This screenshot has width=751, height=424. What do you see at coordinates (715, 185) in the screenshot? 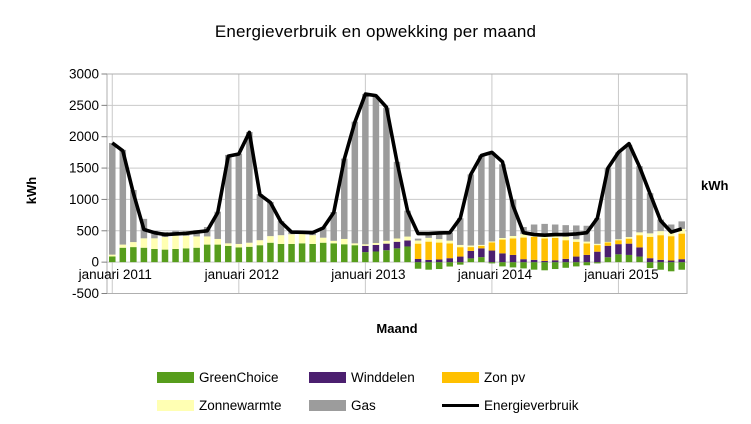
I see `y-axis-title-right: kWh` at bounding box center [715, 185].